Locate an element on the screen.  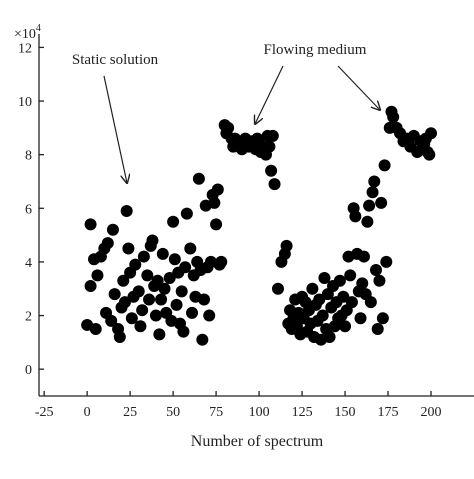
y-tick-label: 10 is located at coordinates (25, 102).